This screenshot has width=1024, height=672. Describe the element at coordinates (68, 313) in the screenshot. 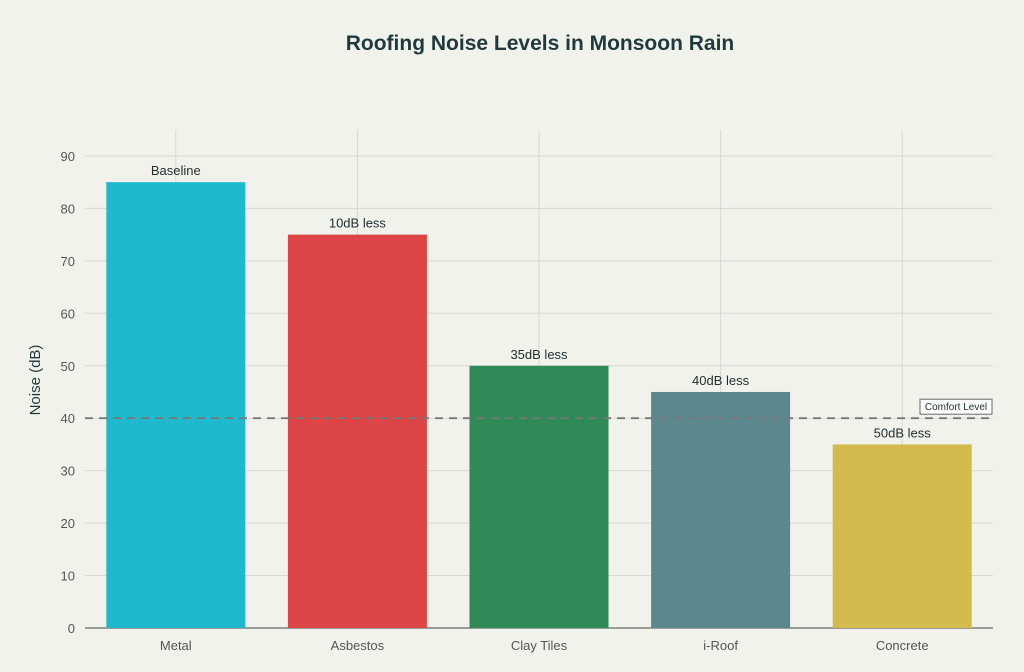

I see `y-tick-label: 60` at that location.